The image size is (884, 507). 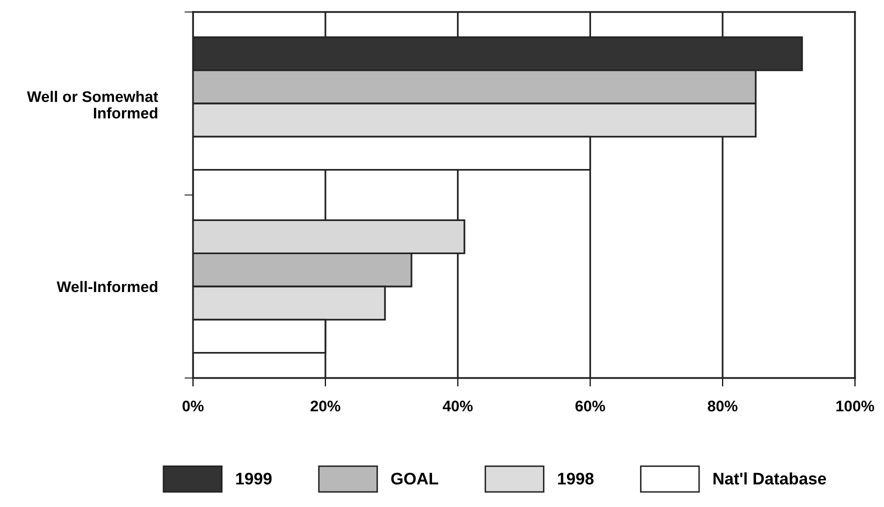 What do you see at coordinates (770, 478) in the screenshot?
I see `legend-label: Nat'l Database` at bounding box center [770, 478].